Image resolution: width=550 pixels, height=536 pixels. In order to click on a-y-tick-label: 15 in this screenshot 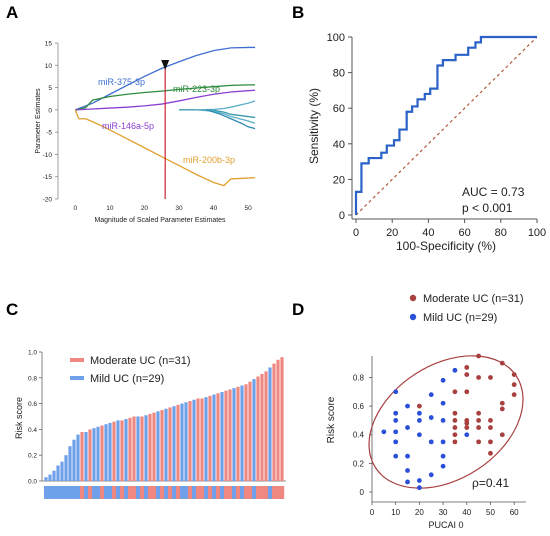, I will do `click(49, 44)`.